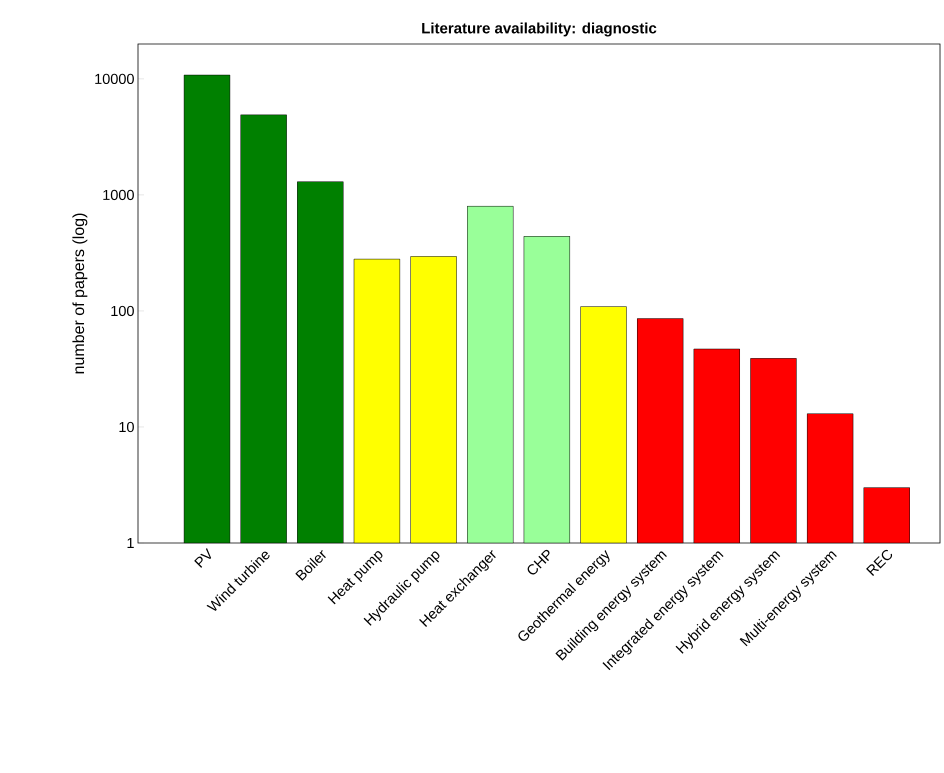 The height and width of the screenshot is (773, 944). I want to click on y-tick-label: 100, so click(122, 311).